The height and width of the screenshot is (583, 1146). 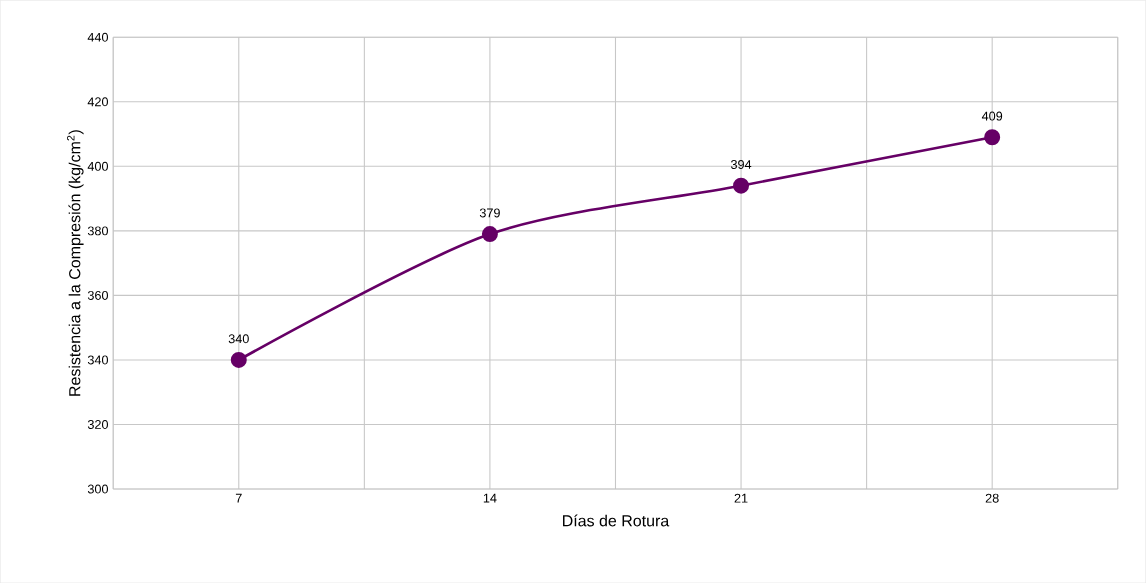 What do you see at coordinates (741, 164) in the screenshot?
I see `data-label: 394` at bounding box center [741, 164].